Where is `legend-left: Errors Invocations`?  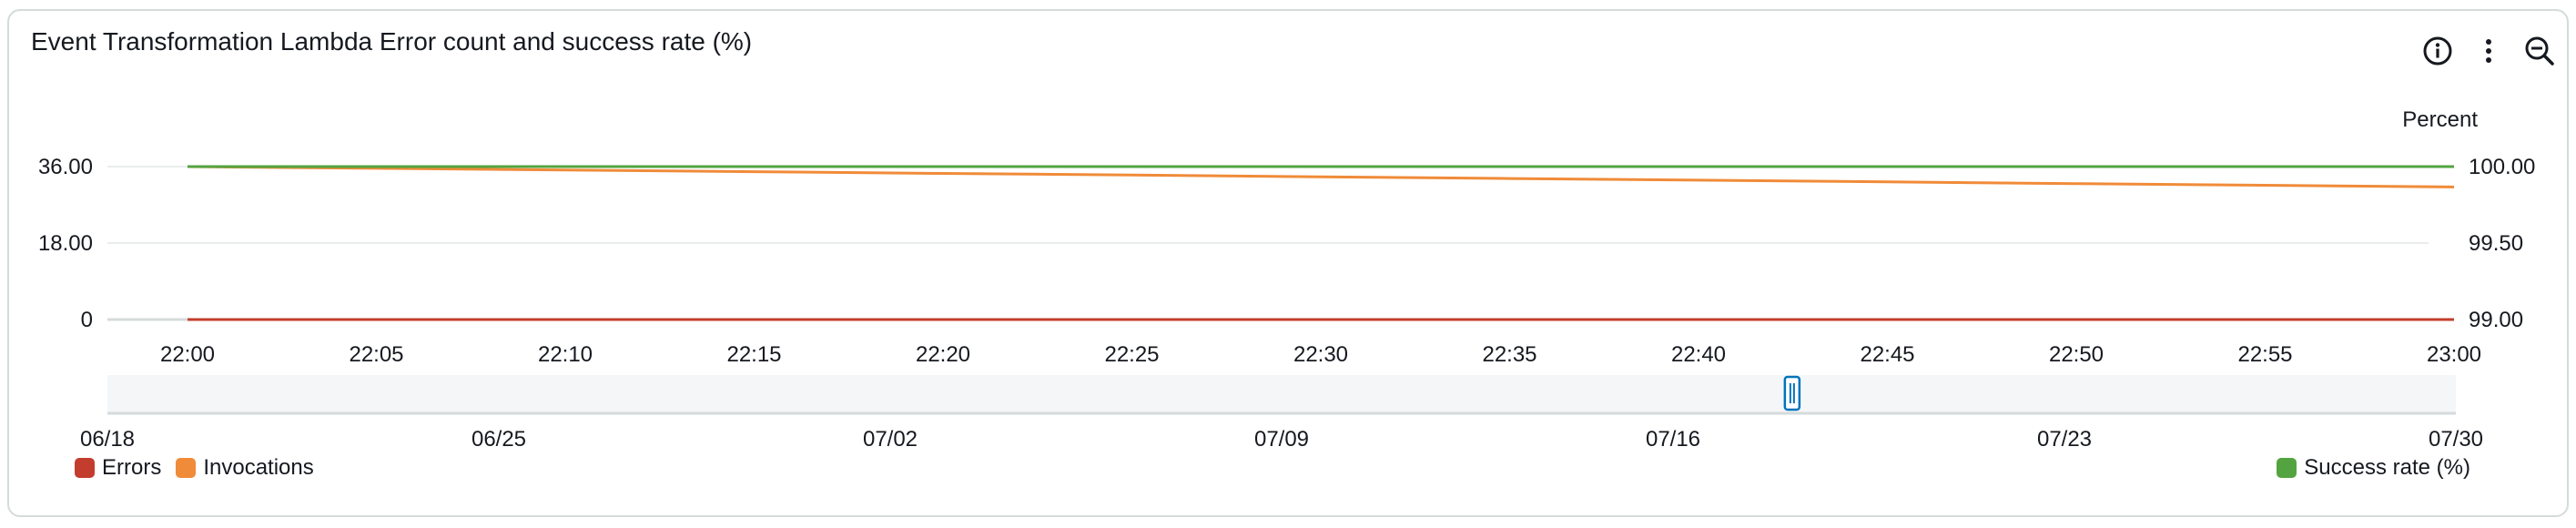 legend-left: Errors Invocations is located at coordinates (194, 468).